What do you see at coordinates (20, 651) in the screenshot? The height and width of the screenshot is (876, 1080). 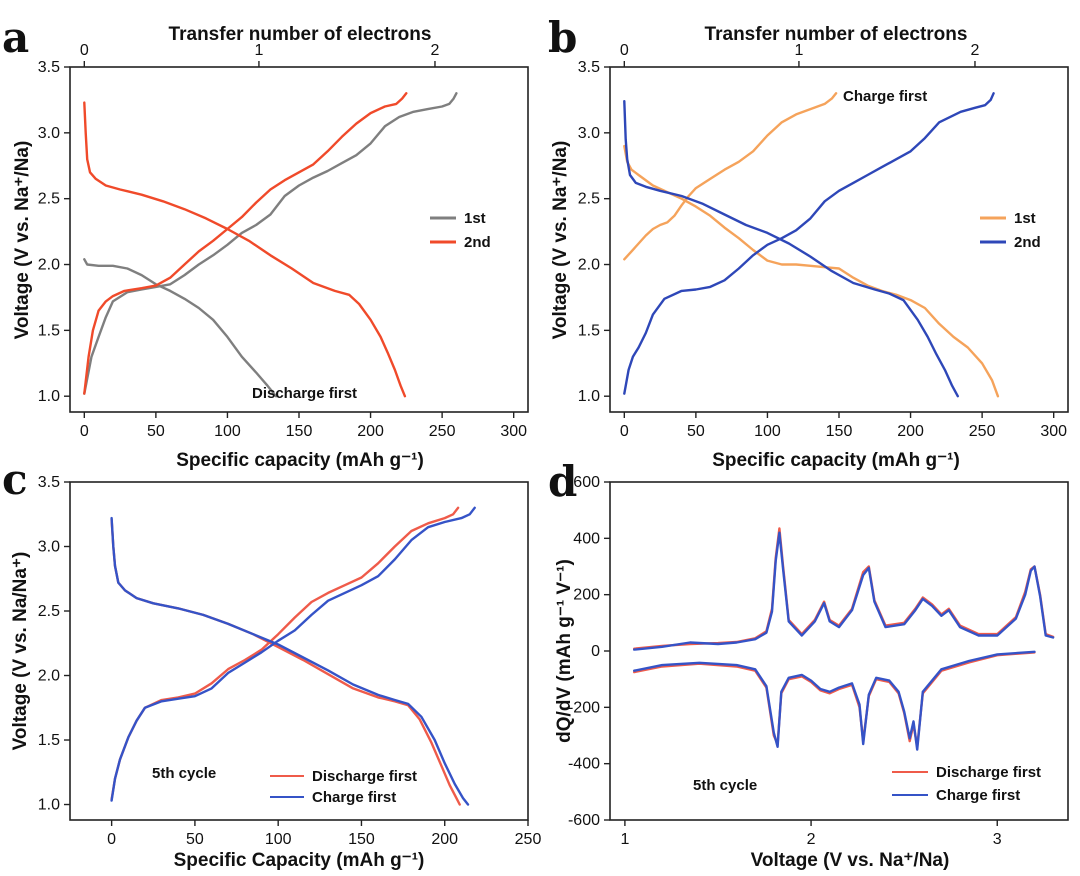 I see `y-axis-title: Voltage (V vs. Na/Na⁺)` at bounding box center [20, 651].